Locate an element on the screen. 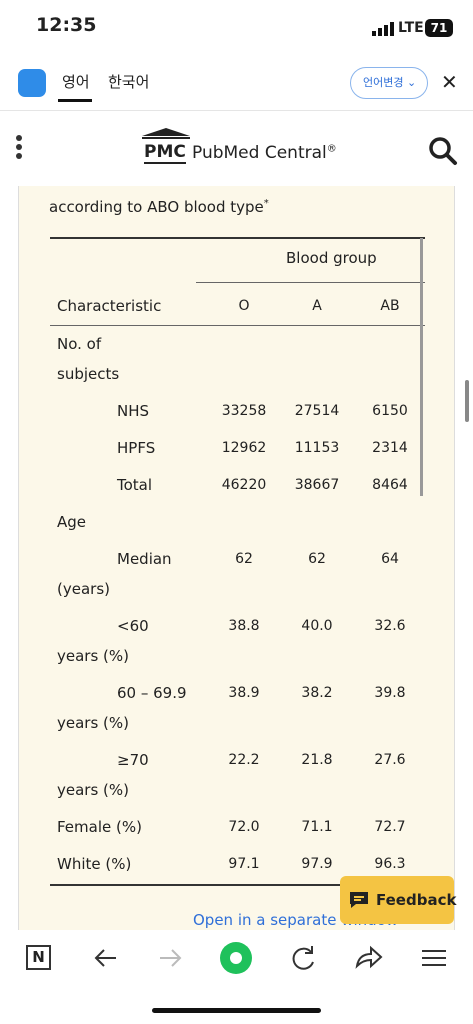 This screenshot has height=1024, width=473. footnote-mark: * is located at coordinates (266, 203).